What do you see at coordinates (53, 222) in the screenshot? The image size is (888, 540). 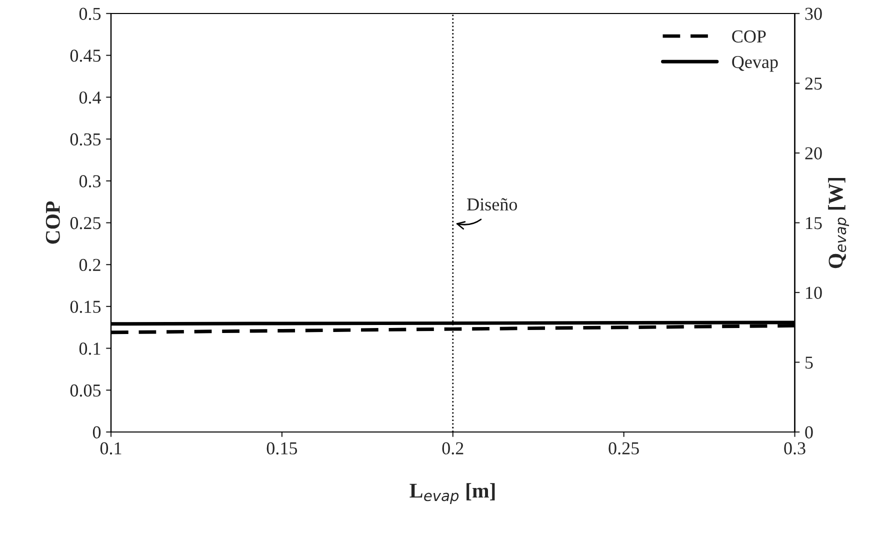 I see `y-axis-title: COP` at bounding box center [53, 222].